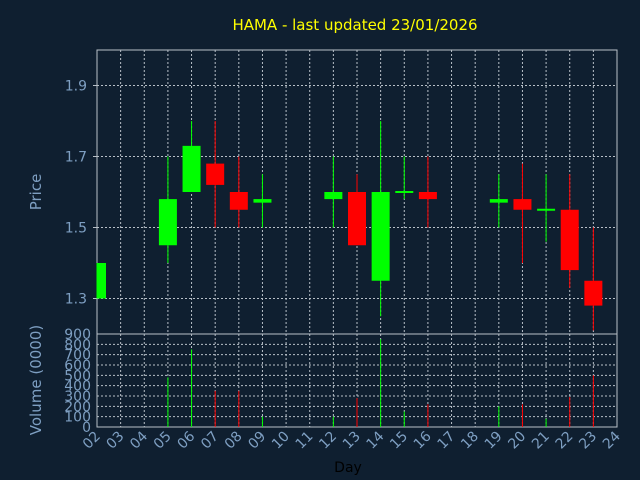  Describe the element at coordinates (446, 441) in the screenshot. I see `day-tick-label: 17` at that location.